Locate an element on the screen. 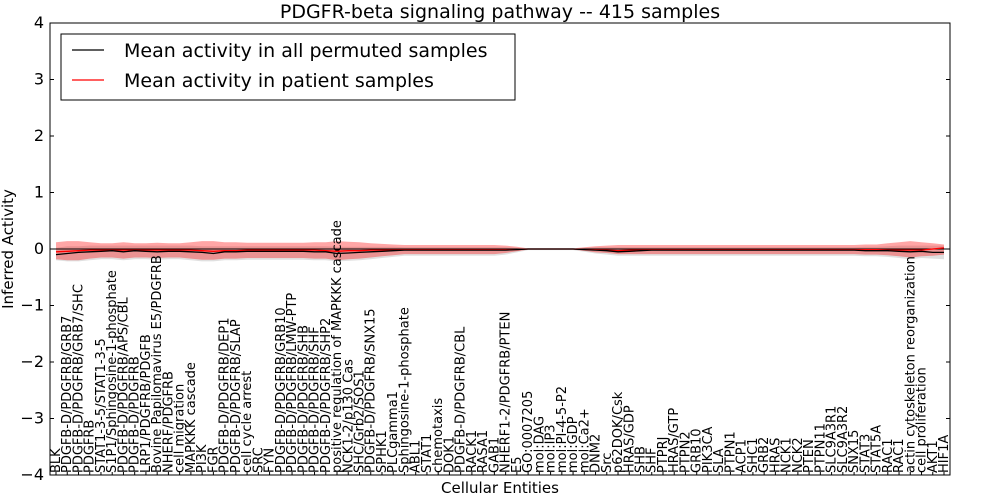  x-category-label: NCK1-2/p130 Cas is located at coordinates (348, 416).